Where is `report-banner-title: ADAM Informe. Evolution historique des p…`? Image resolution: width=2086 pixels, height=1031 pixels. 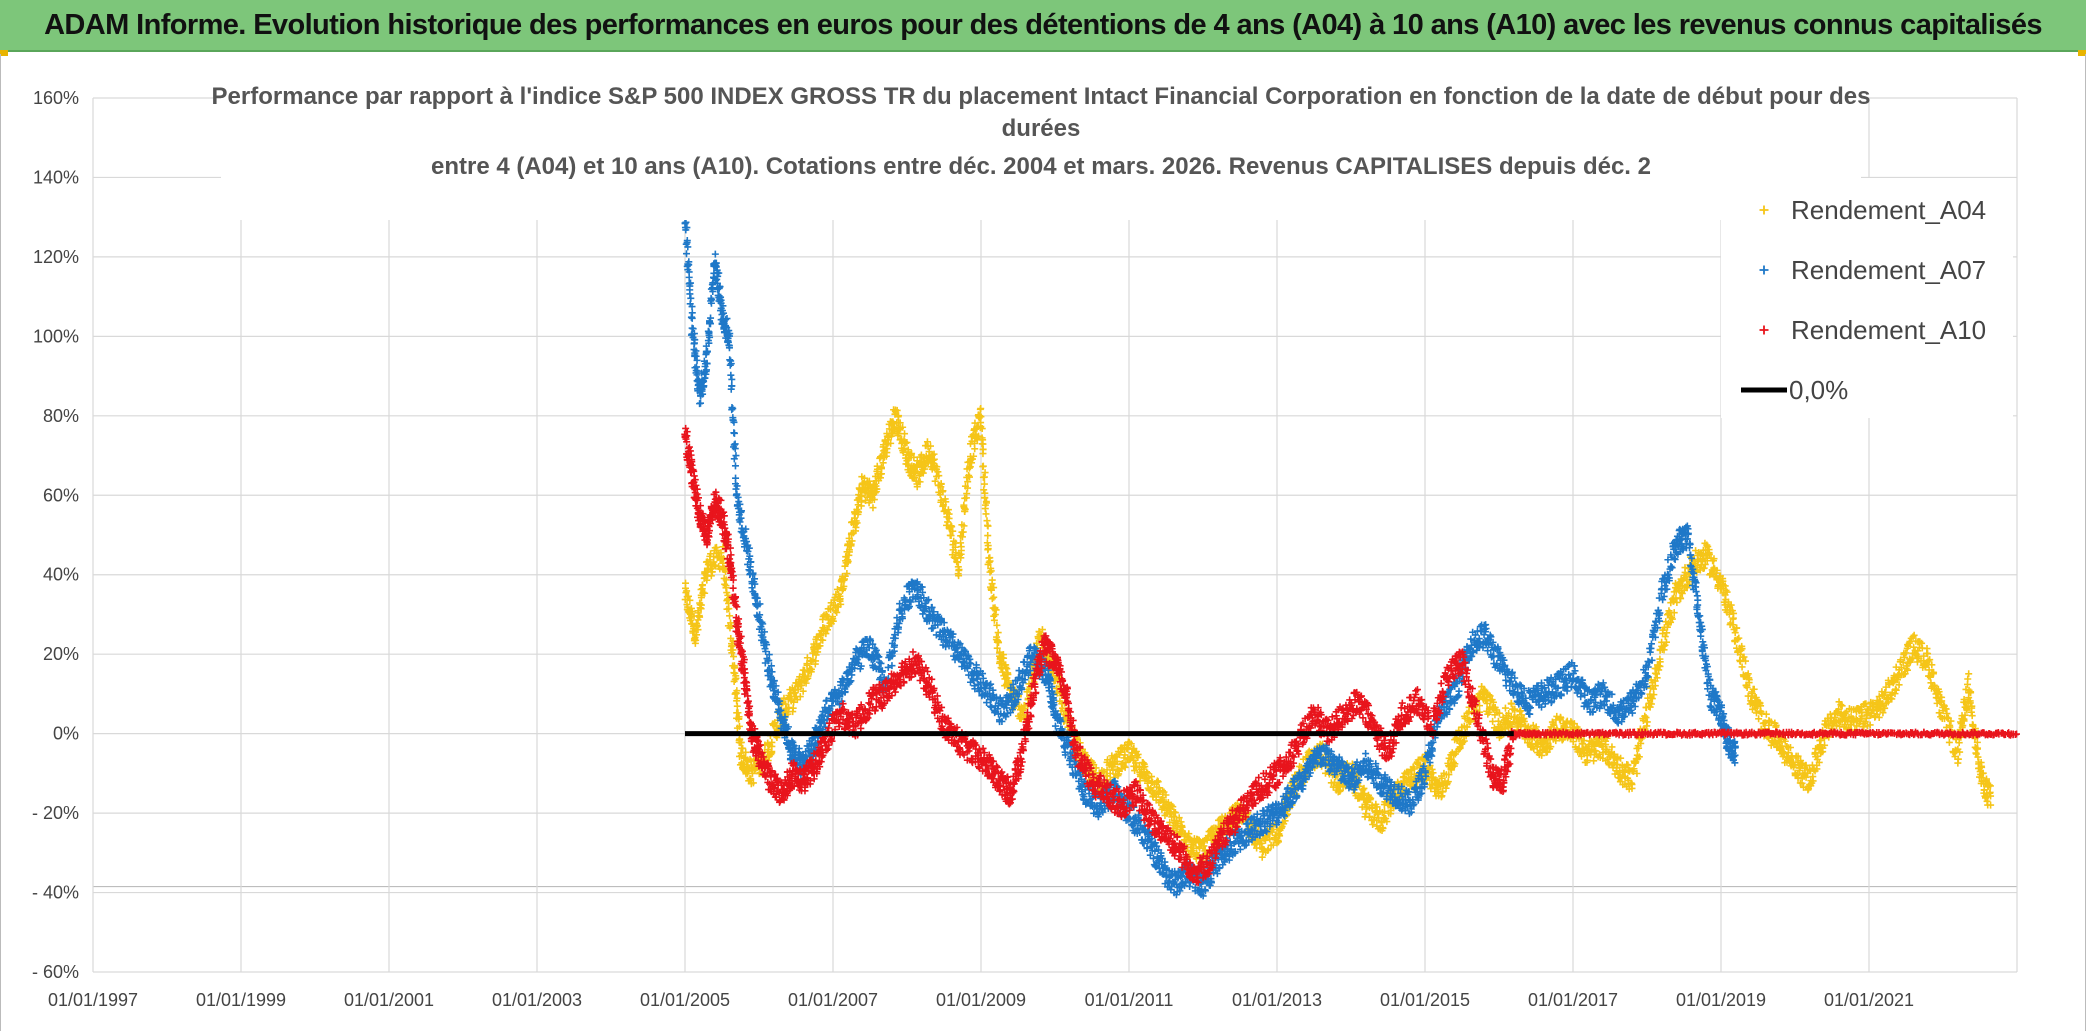 report-banner-title: ADAM Informe. Evolution historique des p… is located at coordinates (1043, 24).